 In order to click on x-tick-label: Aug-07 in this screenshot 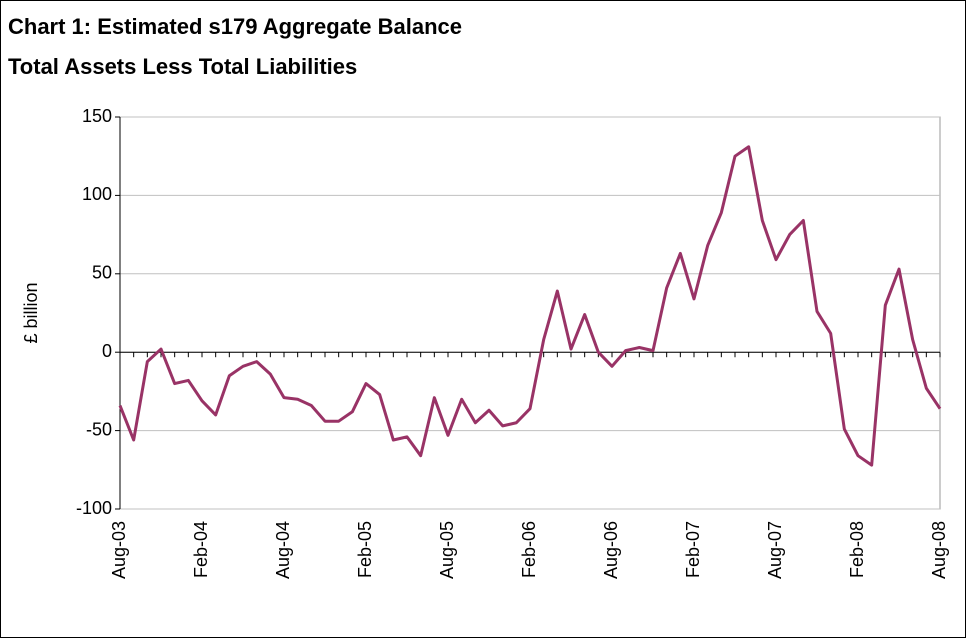, I will do `click(775, 550)`.